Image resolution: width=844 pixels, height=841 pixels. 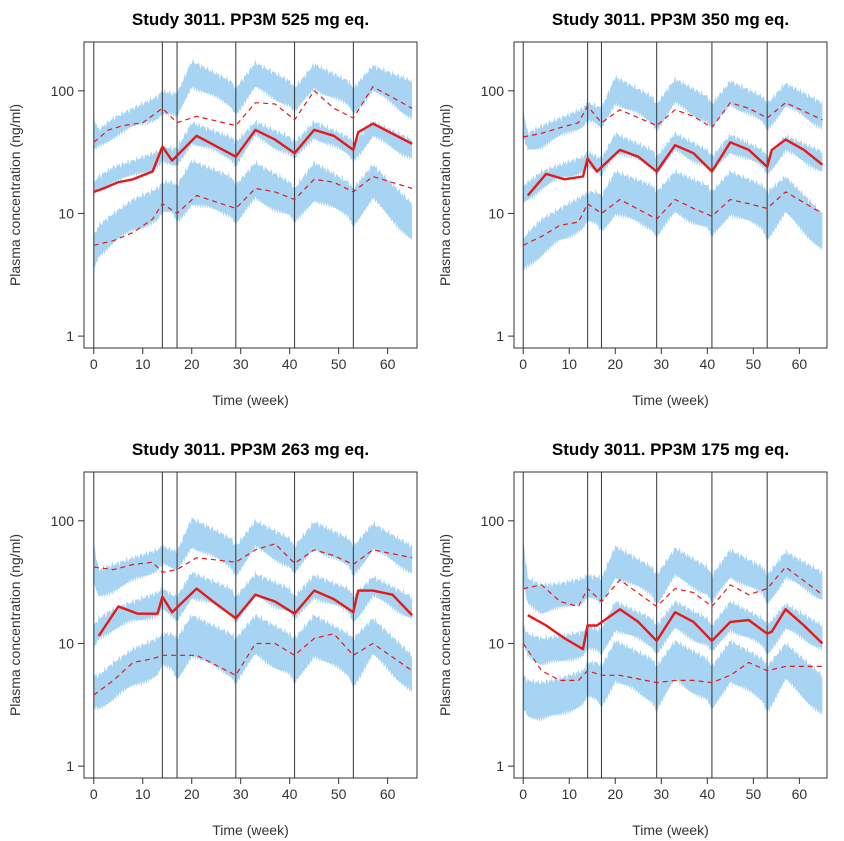 What do you see at coordinates (250, 449) in the screenshot?
I see `chart-title: Study 3011. PP3M 263 mg eq.` at bounding box center [250, 449].